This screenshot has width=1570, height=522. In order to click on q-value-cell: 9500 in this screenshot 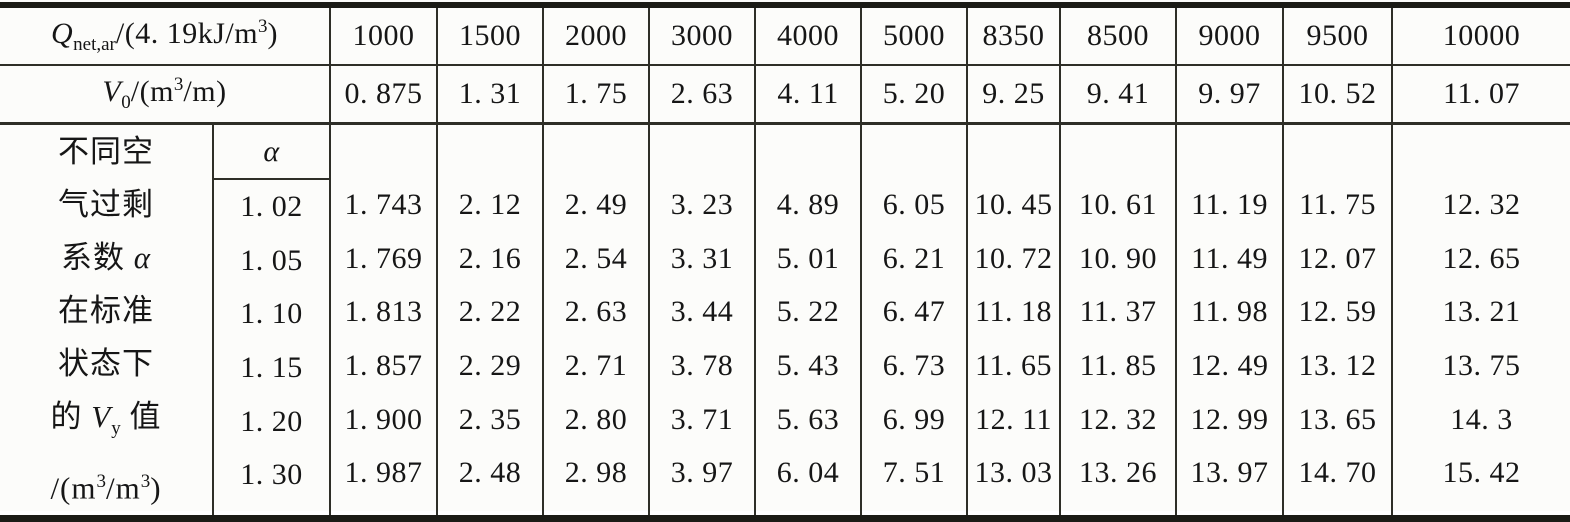, I will do `click(1337, 35)`.